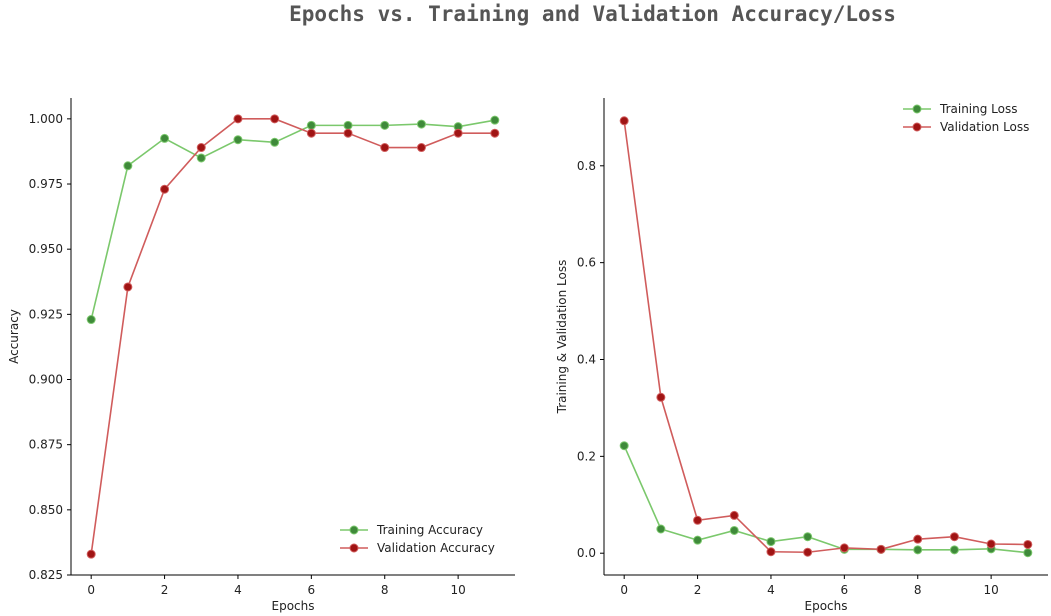 Image resolution: width=1051 pixels, height=616 pixels. What do you see at coordinates (562, 337) in the screenshot?
I see `y-axis-label: Training & Validation Loss` at bounding box center [562, 337].